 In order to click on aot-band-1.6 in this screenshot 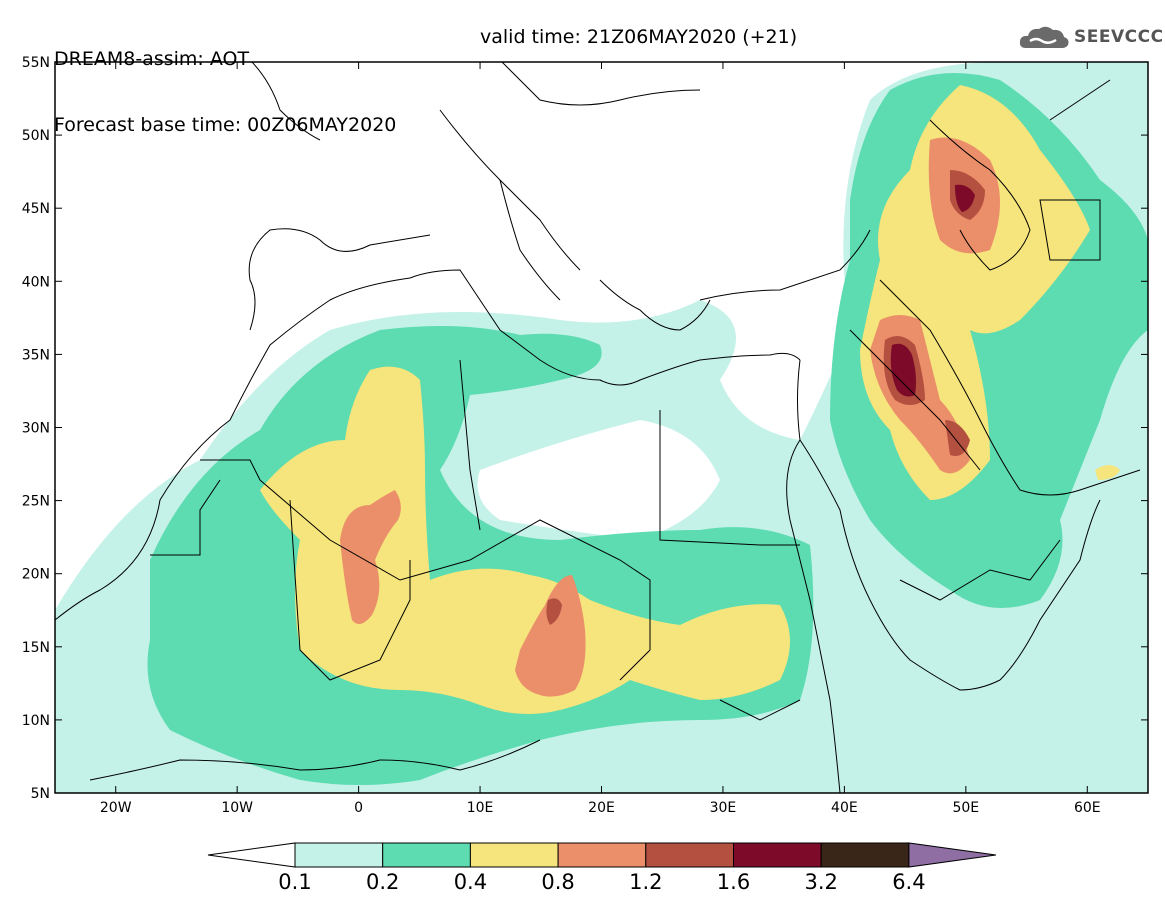, I will do `click(965, 198)`.